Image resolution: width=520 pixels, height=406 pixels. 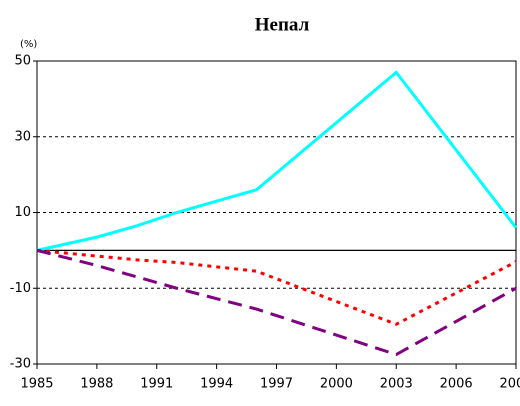 I want to click on x-tick-label: 2006, so click(x=456, y=384).